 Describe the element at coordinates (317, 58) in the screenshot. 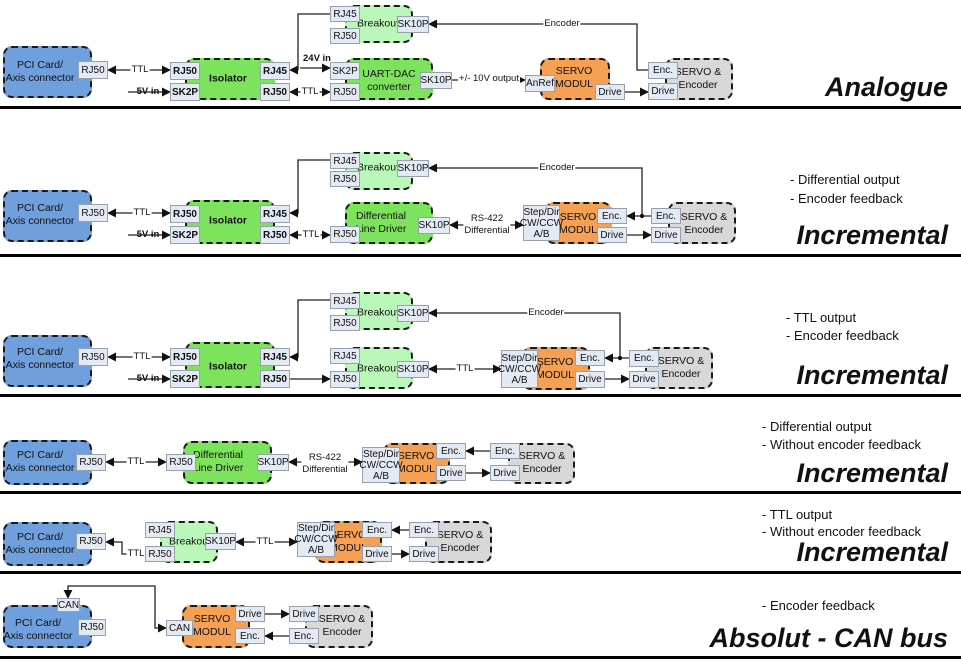

I see `link-label-24v-in: 24V in` at that location.